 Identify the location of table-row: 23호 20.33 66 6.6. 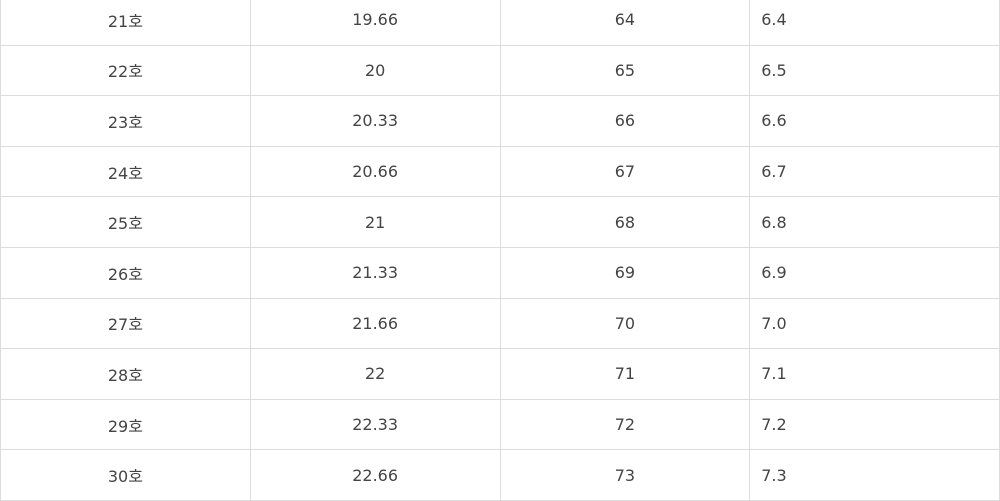
(500, 121).